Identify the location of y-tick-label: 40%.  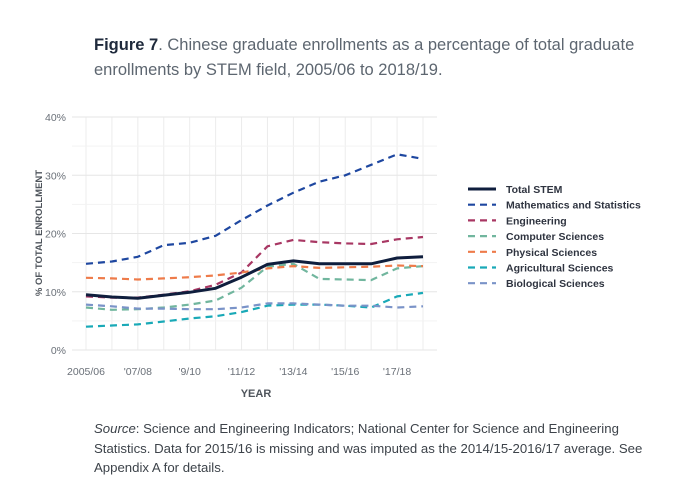
(55, 118).